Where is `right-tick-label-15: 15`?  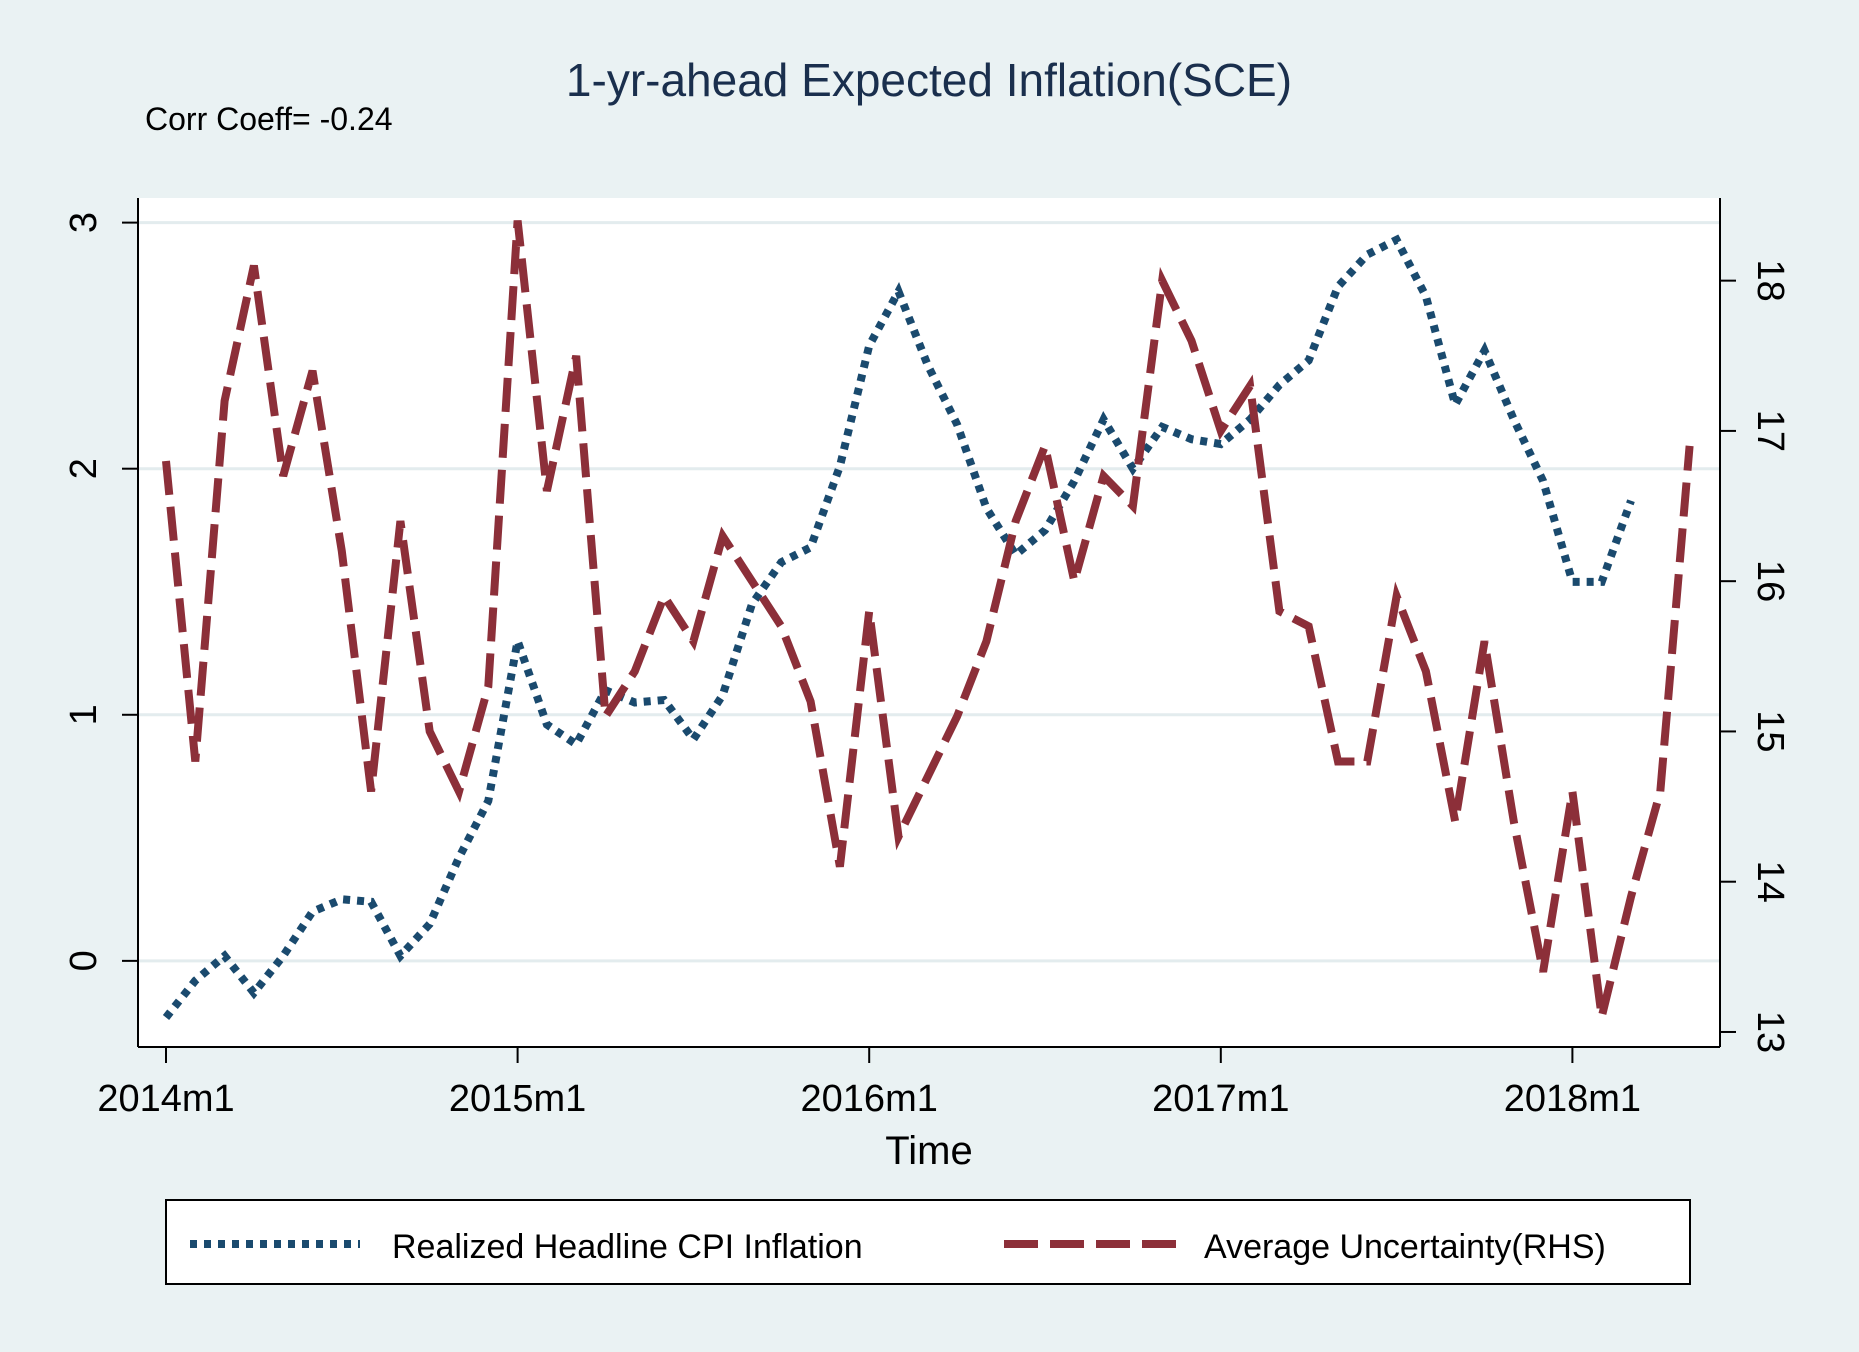 right-tick-label-15: 15 is located at coordinates (1770, 731).